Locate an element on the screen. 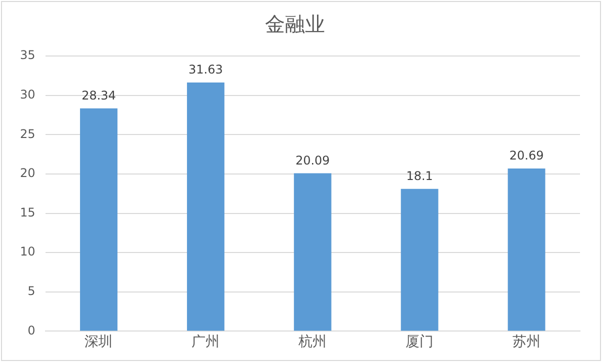  y-tick-label: 15 is located at coordinates (28, 212).